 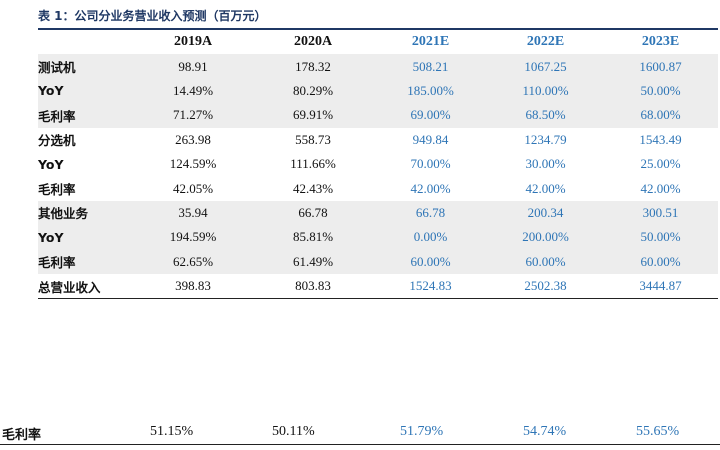 What do you see at coordinates (430, 115) in the screenshot?
I see `table-cell: 69.00%` at bounding box center [430, 115].